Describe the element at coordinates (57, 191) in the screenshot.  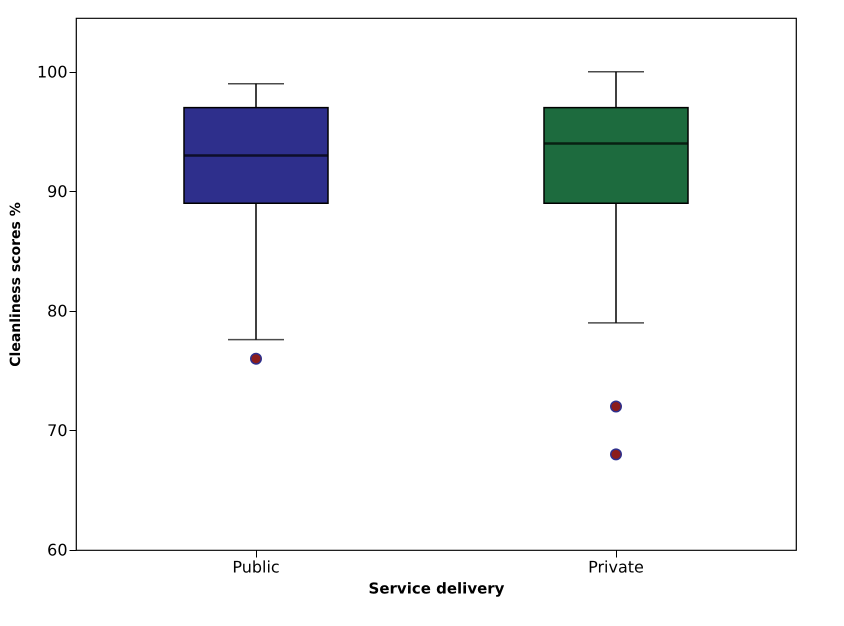
I see `y-tick-label: 90` at that location.